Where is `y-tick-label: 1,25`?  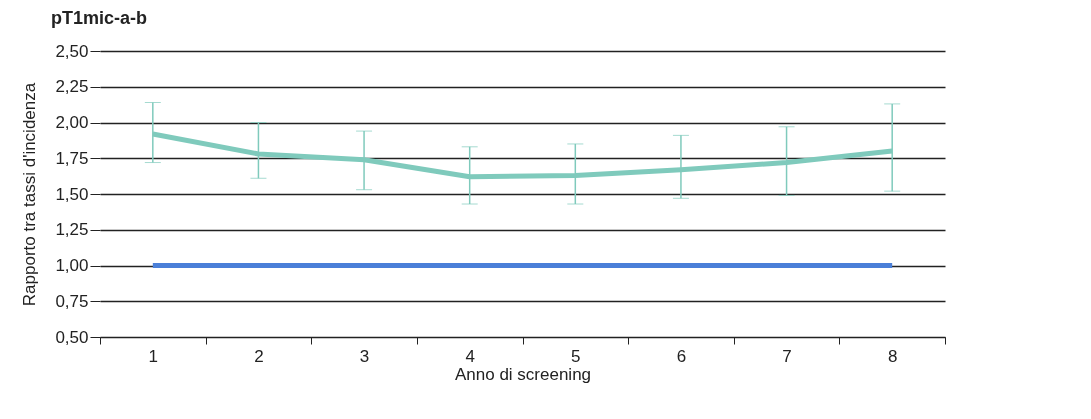
y-tick-label: 1,25 is located at coordinates (72, 230).